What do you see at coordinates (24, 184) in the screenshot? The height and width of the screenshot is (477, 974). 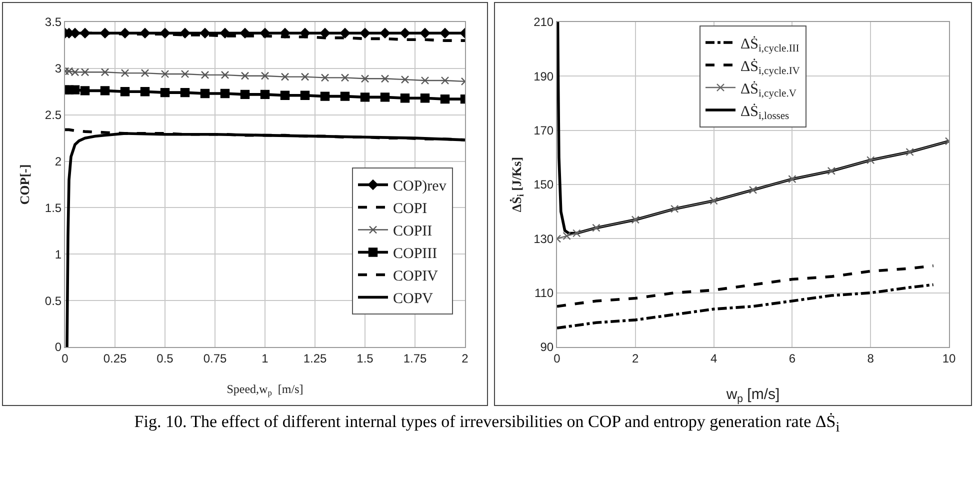 I see `y-axis-title: COP[-]` at bounding box center [24, 184].